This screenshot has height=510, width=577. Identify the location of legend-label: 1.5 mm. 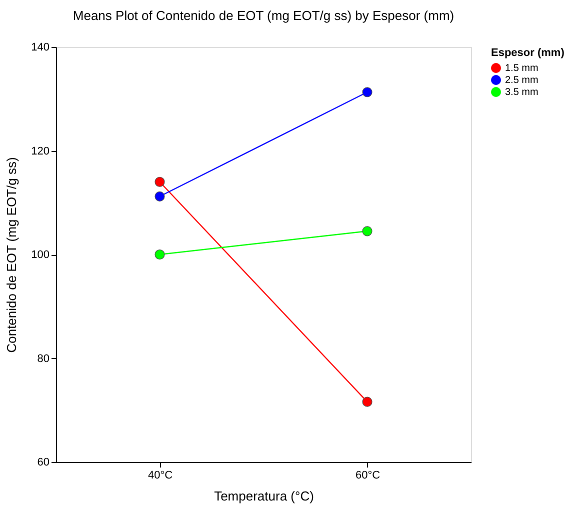
(521, 68).